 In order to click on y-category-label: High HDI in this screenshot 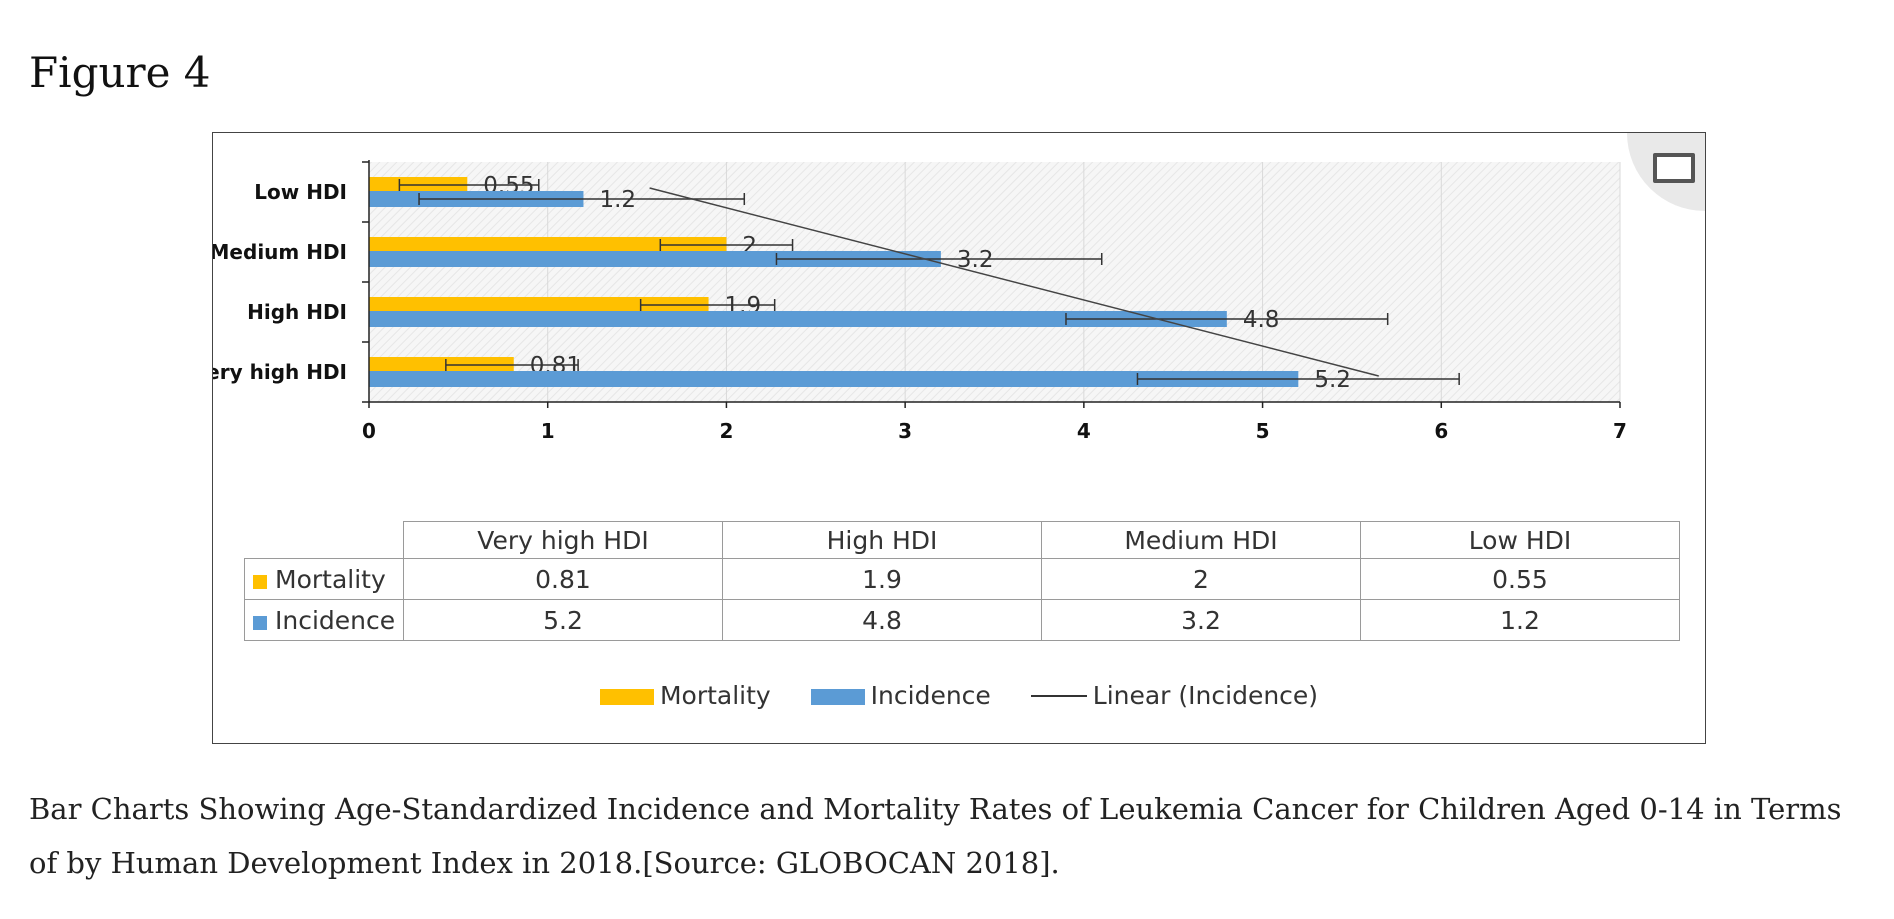, I will do `click(297, 312)`.